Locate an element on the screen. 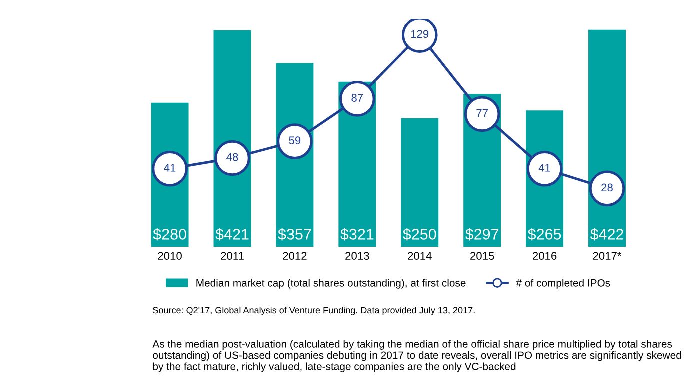 The width and height of the screenshot is (694, 380). data-label: $422 is located at coordinates (607, 234).